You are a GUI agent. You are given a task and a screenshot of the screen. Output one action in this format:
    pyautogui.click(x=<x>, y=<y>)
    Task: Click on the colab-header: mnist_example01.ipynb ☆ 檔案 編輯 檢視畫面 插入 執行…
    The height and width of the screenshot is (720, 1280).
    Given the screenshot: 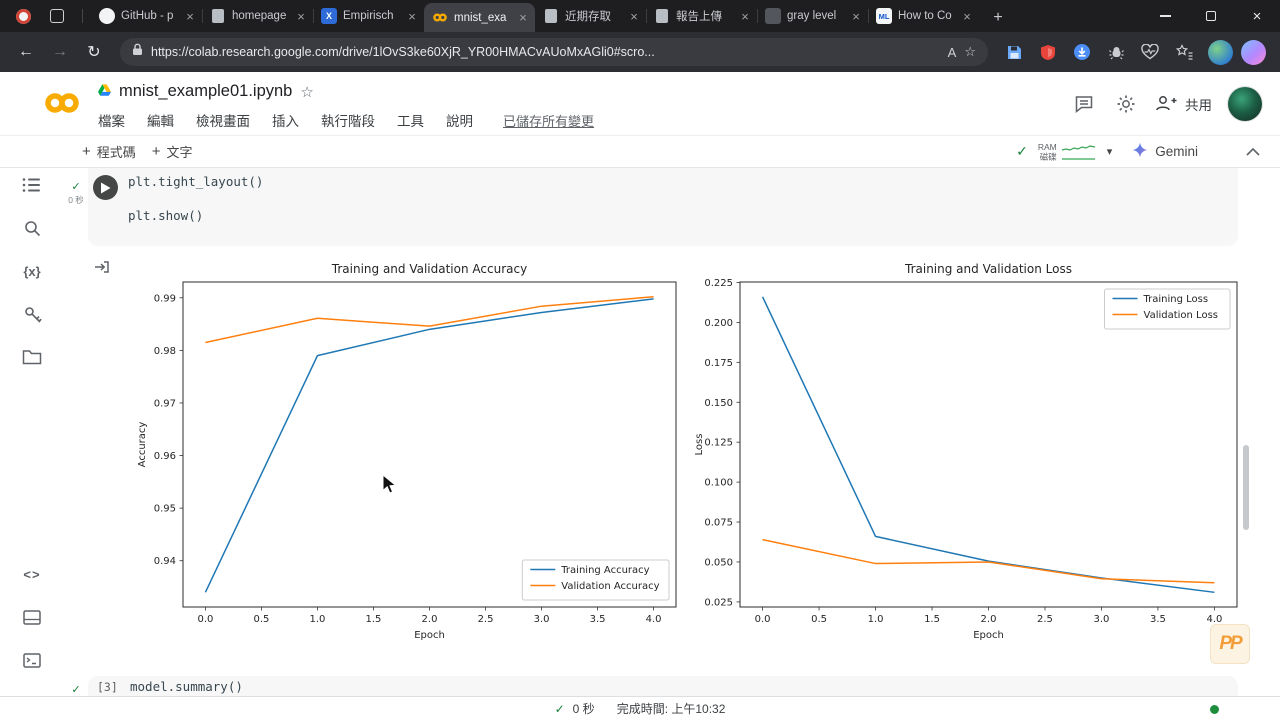 What is the action you would take?
    pyautogui.click(x=640, y=104)
    